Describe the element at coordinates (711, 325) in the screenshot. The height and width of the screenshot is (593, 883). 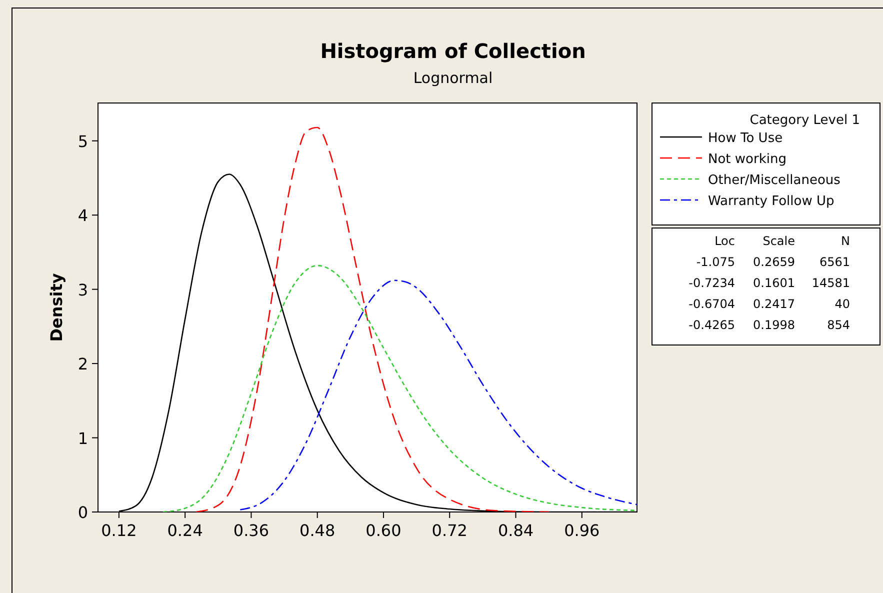
I see `text: -0.4265` at that location.